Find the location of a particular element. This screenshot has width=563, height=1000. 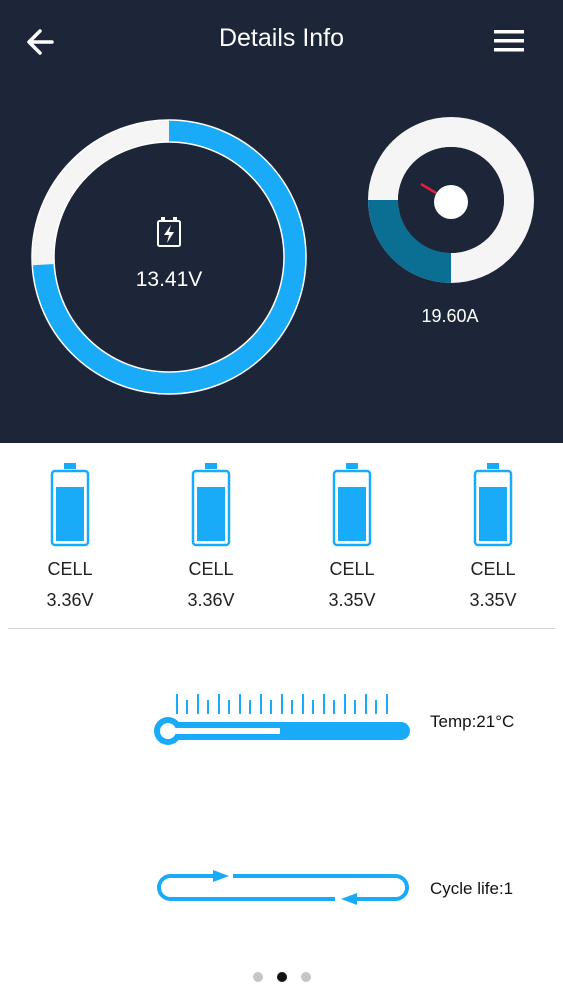

cycle-life-label: Cycle life:1 is located at coordinates (472, 888).